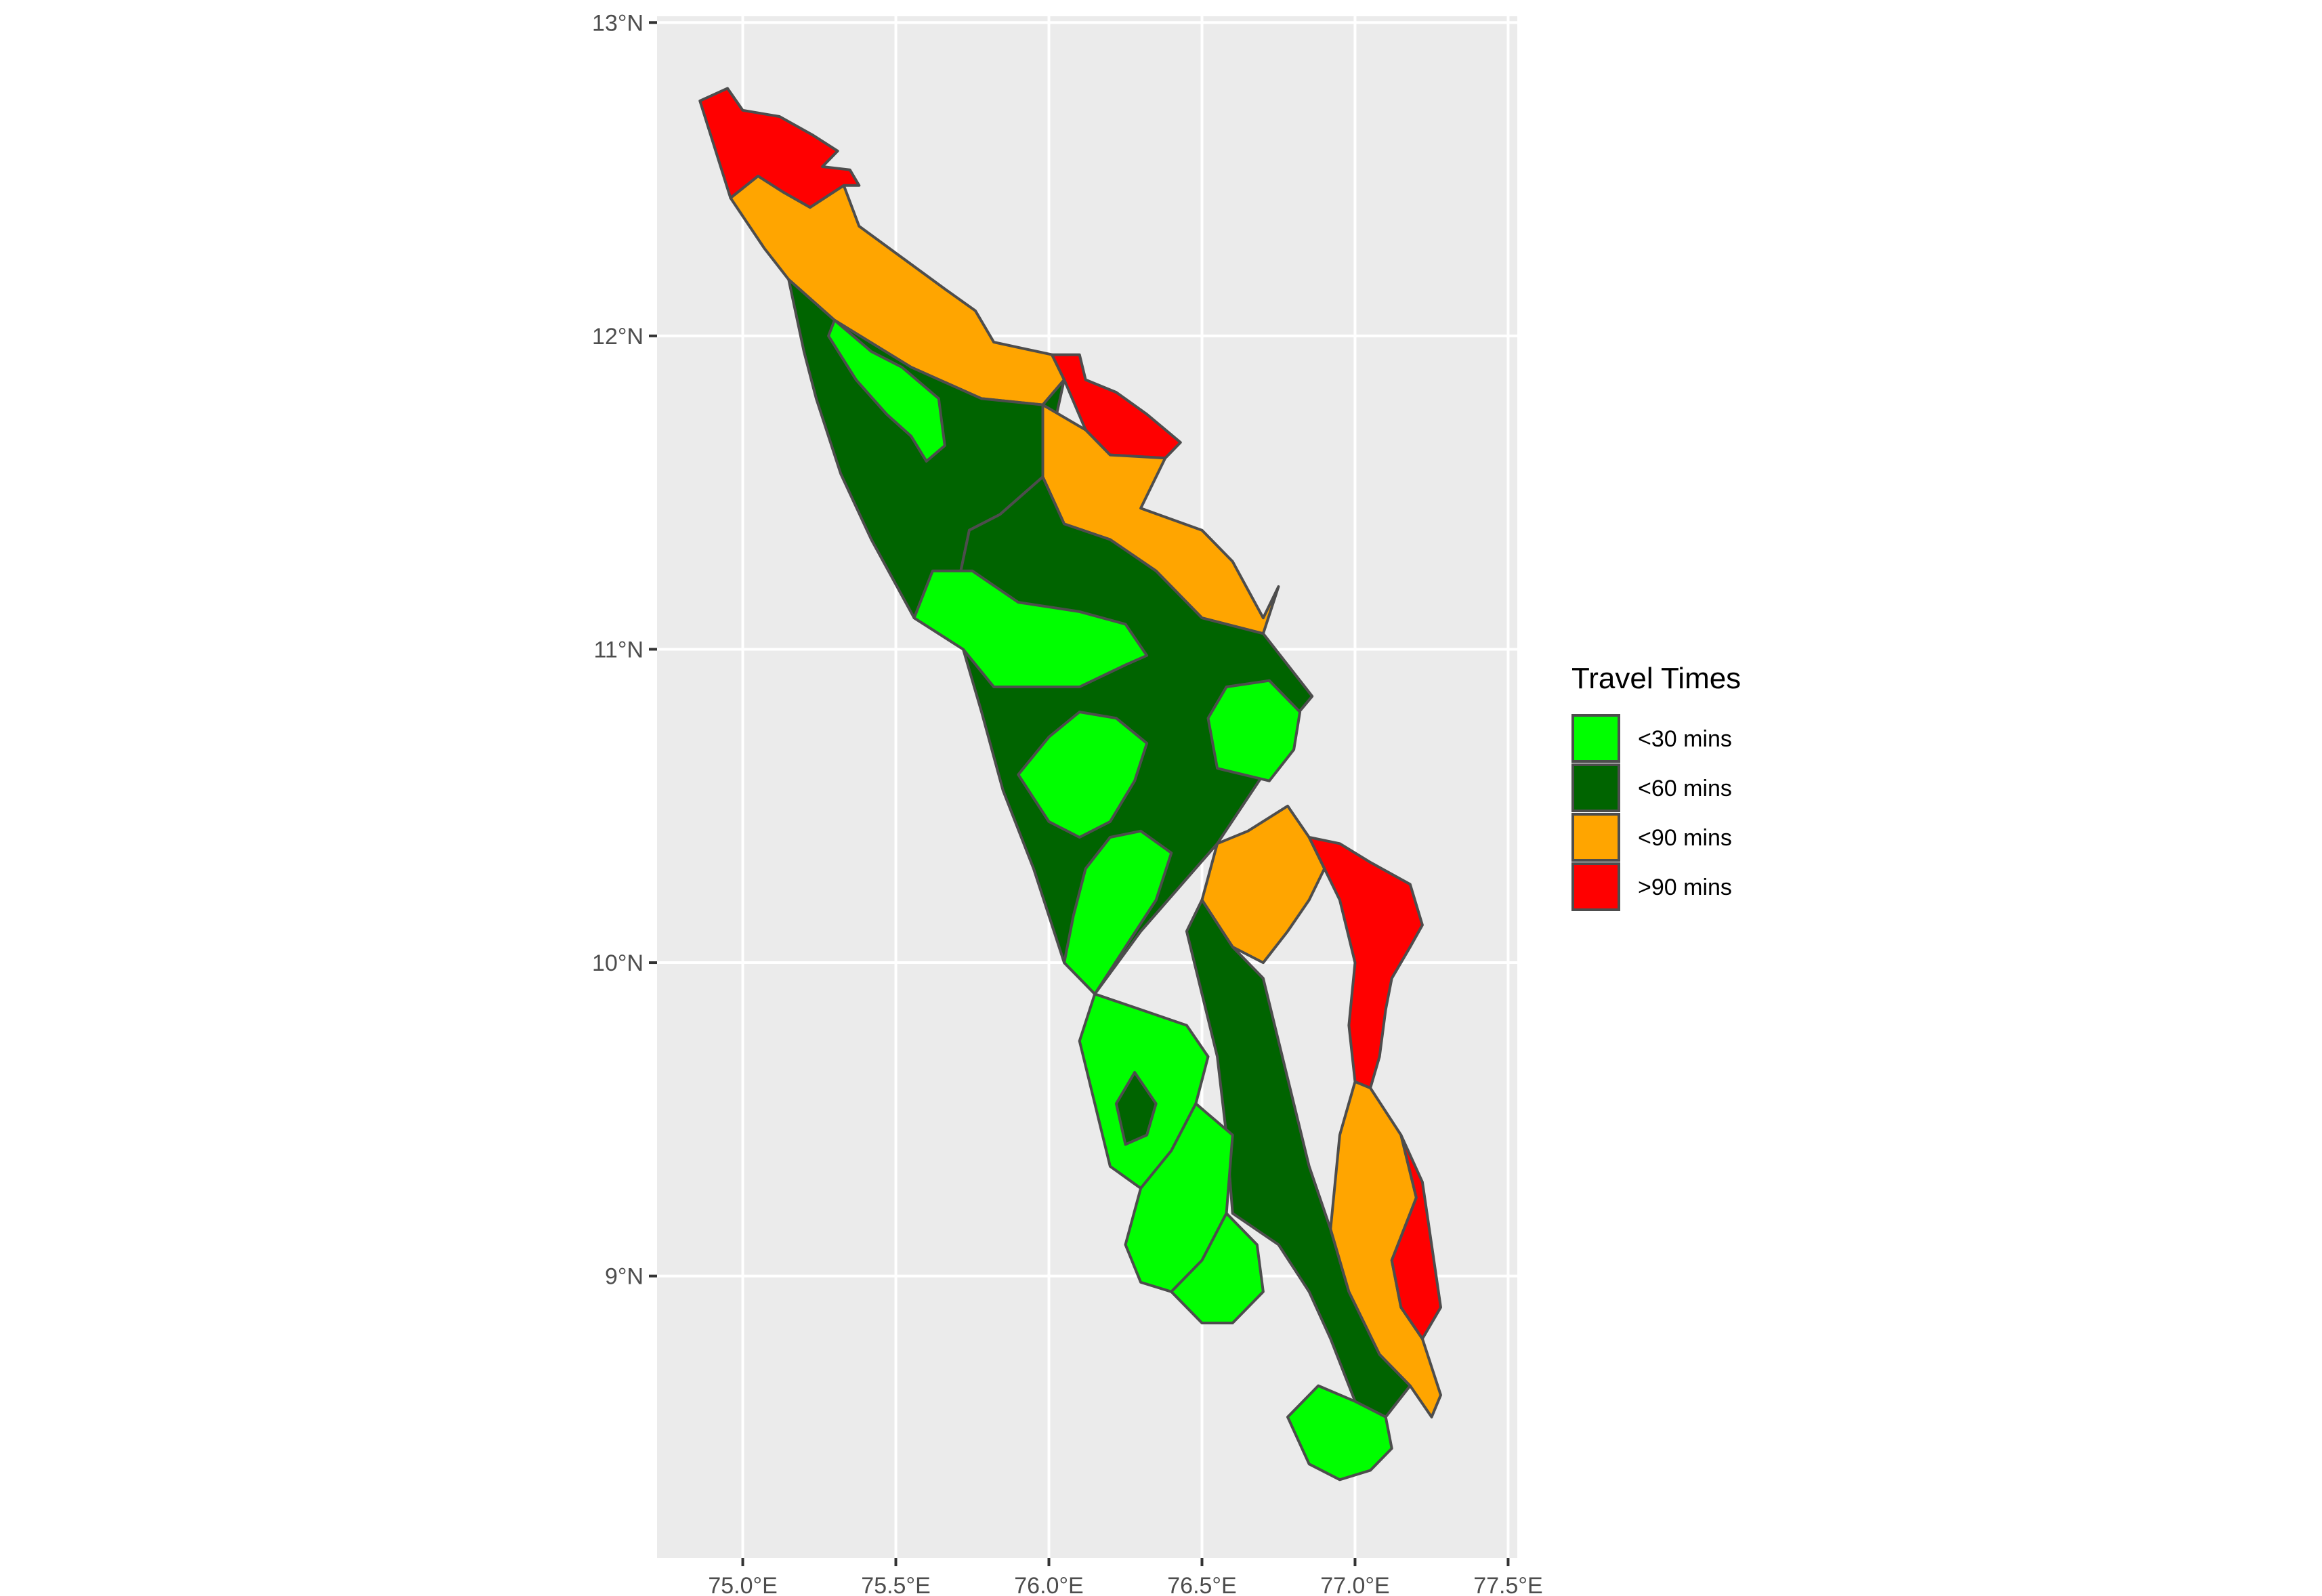 The width and height of the screenshot is (2322, 1596). I want to click on x-tick-label: 76.0°E, so click(1048, 1584).